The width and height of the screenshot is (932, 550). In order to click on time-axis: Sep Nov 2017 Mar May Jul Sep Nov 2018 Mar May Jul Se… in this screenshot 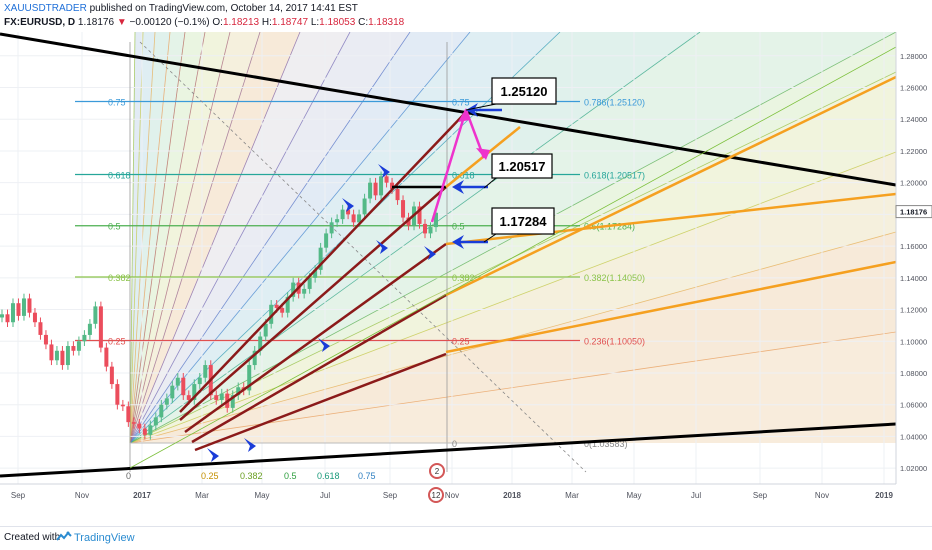, I will do `click(448, 491)`.